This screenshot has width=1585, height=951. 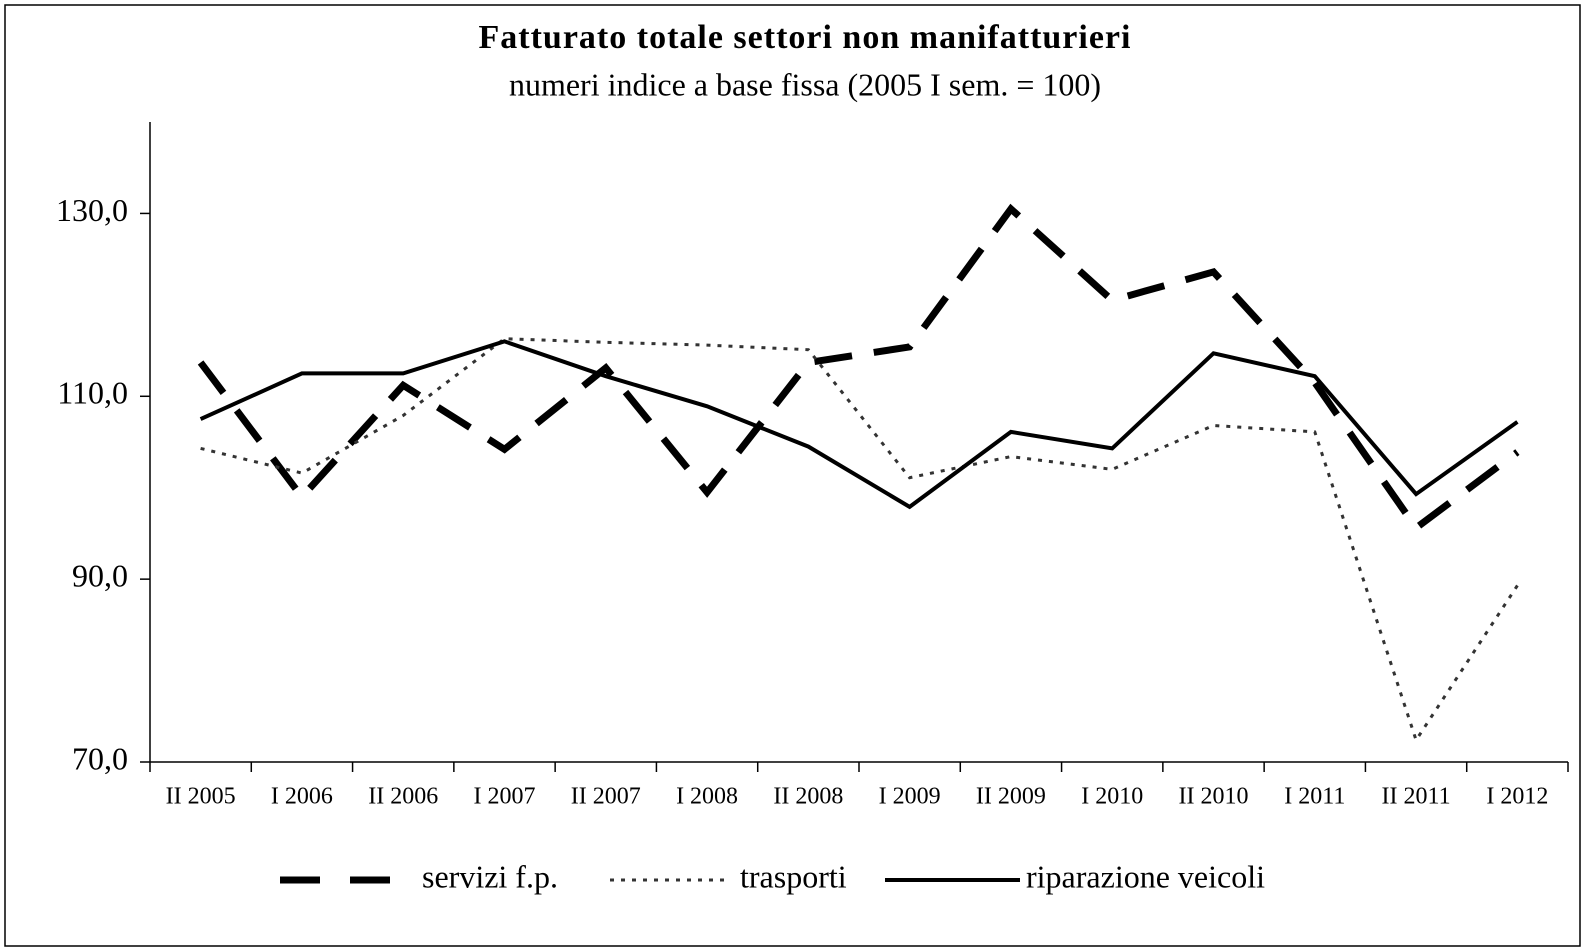 What do you see at coordinates (100, 575) in the screenshot?
I see `y-tick-label: 90,0` at bounding box center [100, 575].